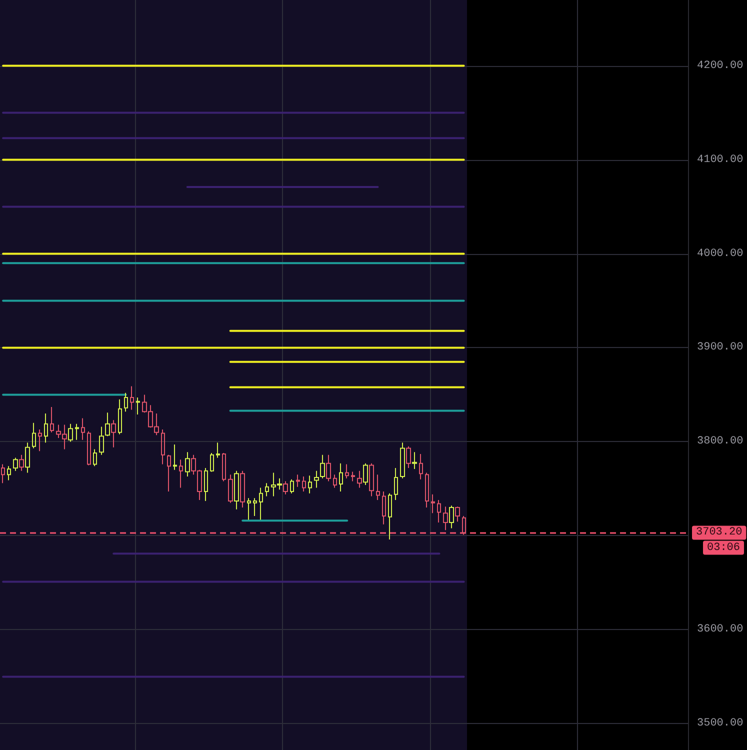 The height and width of the screenshot is (750, 747). I want to click on y-tick-label: 3600.00, so click(720, 630).